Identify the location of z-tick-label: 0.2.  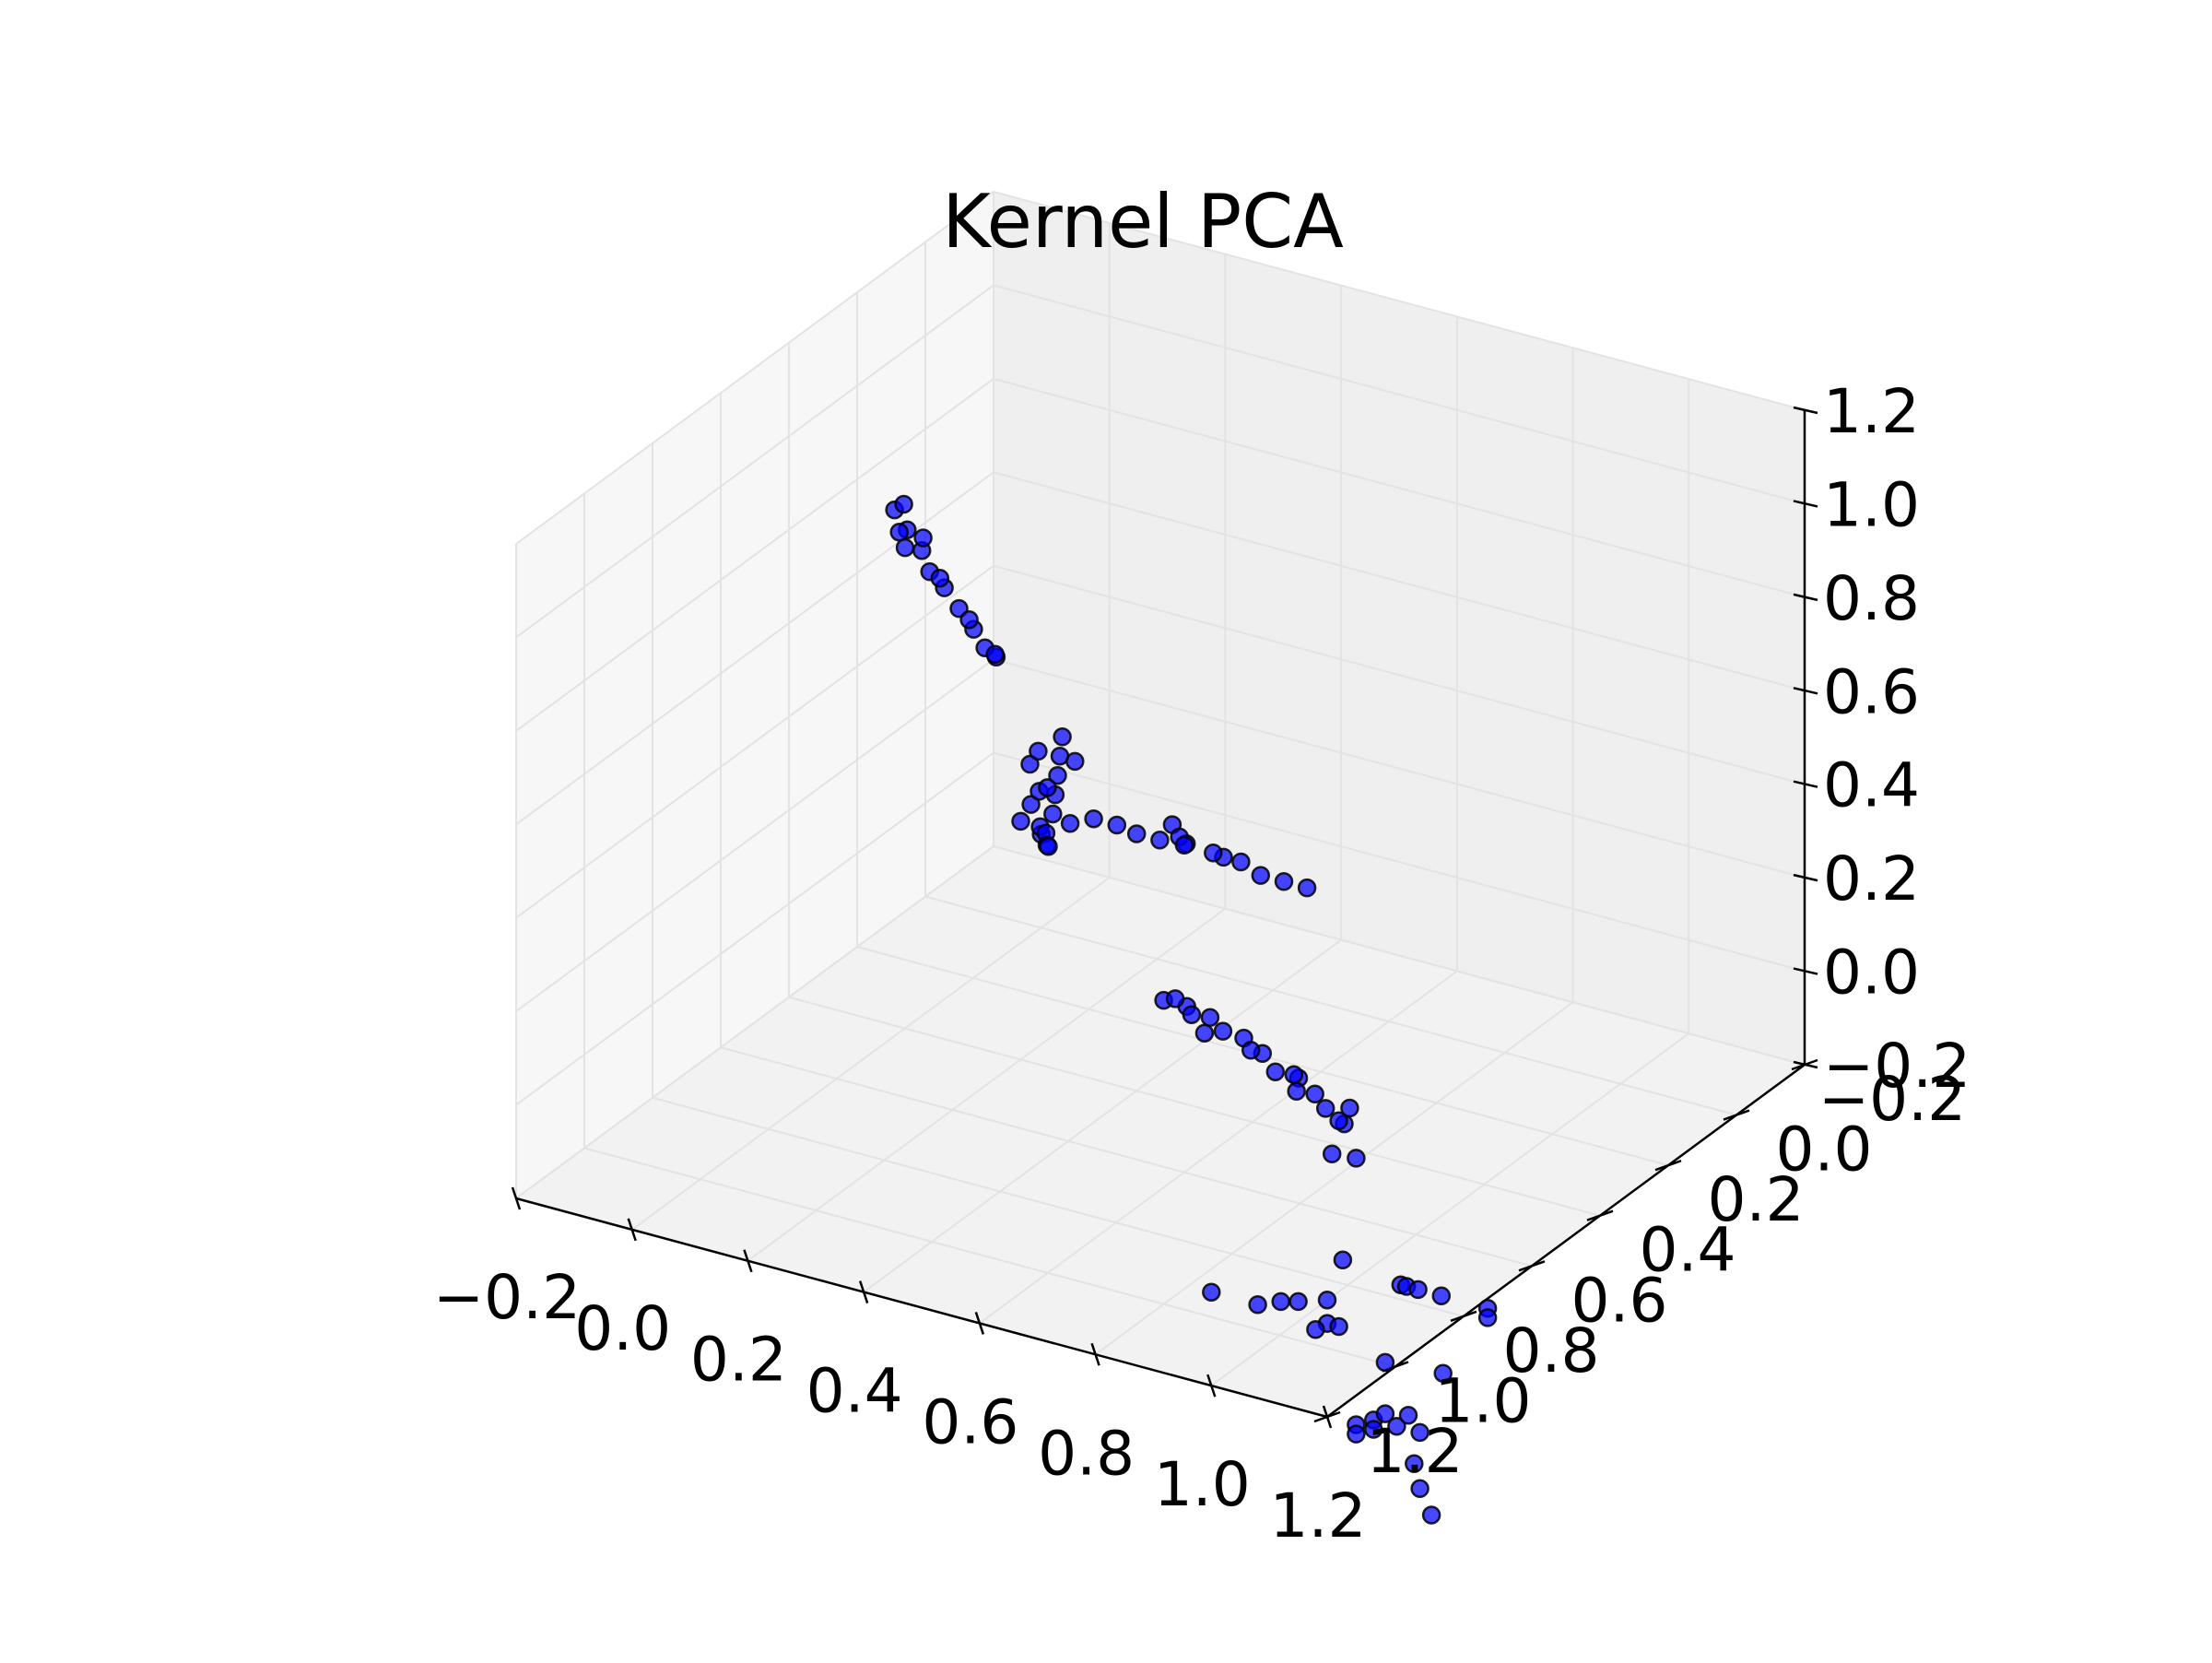
(1871, 878).